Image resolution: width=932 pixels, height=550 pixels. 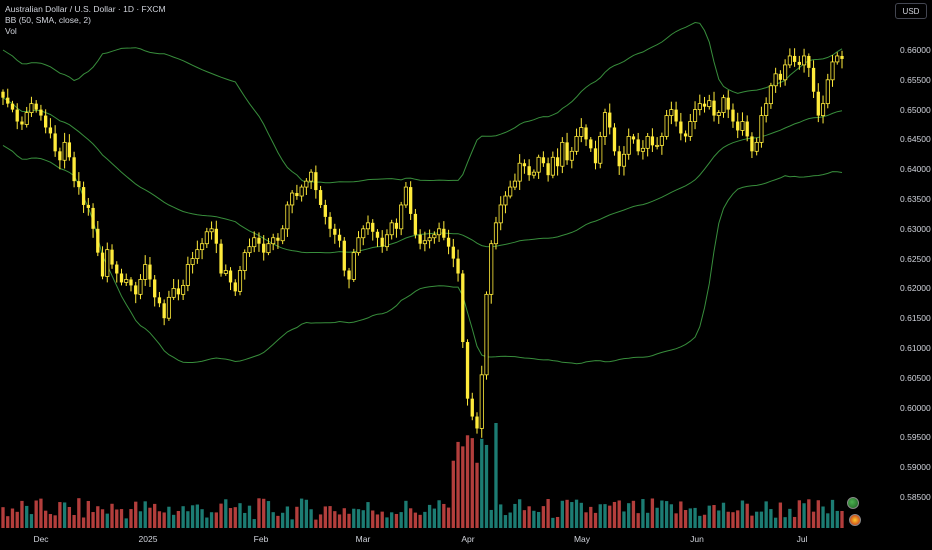 What do you see at coordinates (915, 228) in the screenshot?
I see `price-tick-label: 0.63000` at bounding box center [915, 228].